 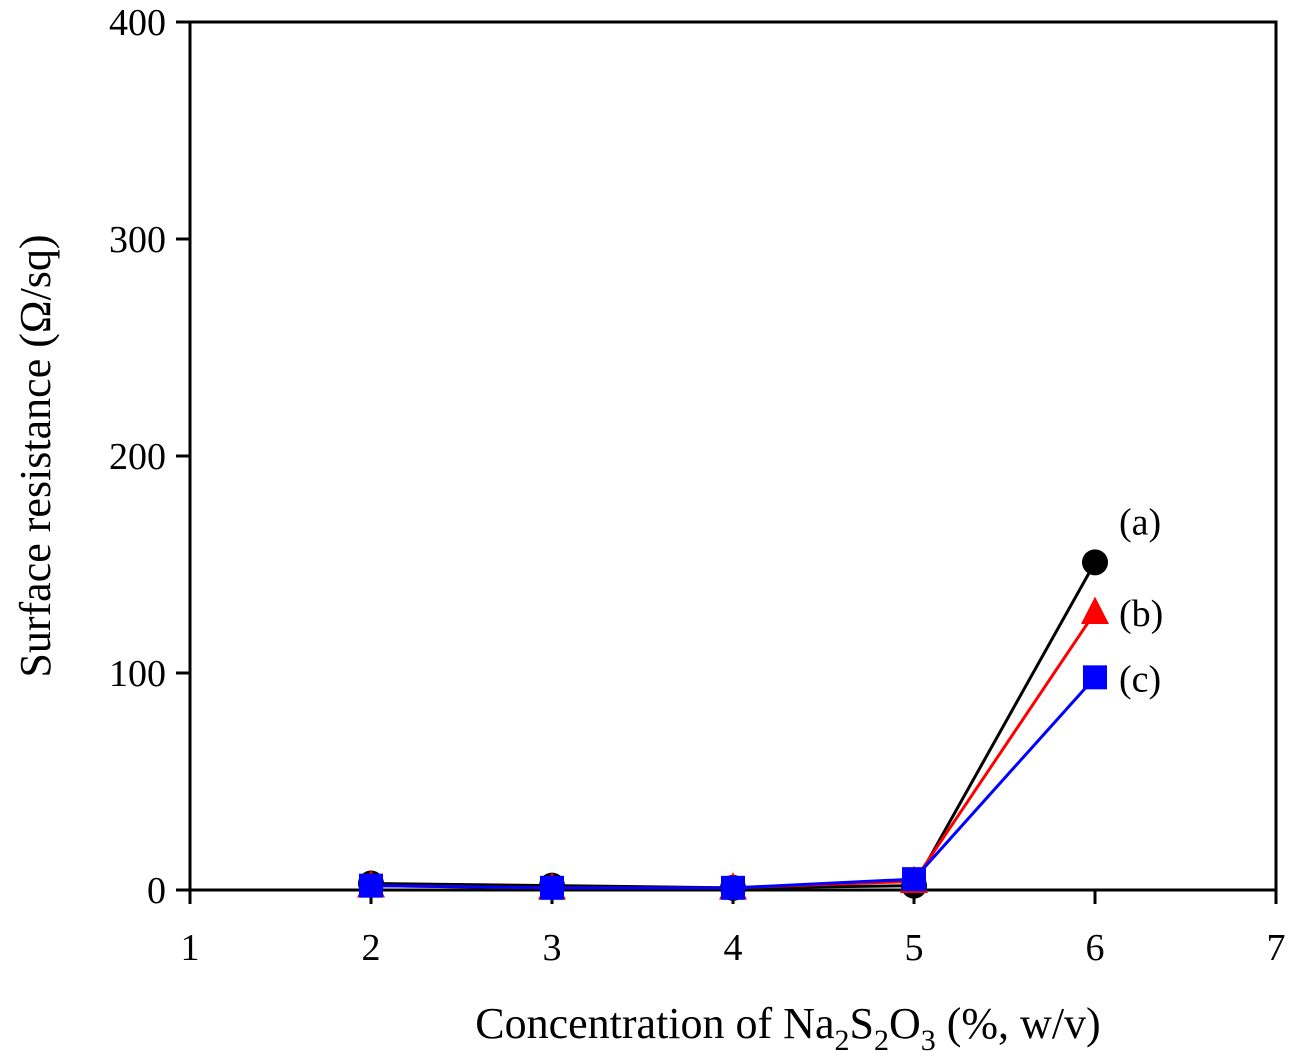 I want to click on y-tick-label: 200, so click(x=137, y=457).